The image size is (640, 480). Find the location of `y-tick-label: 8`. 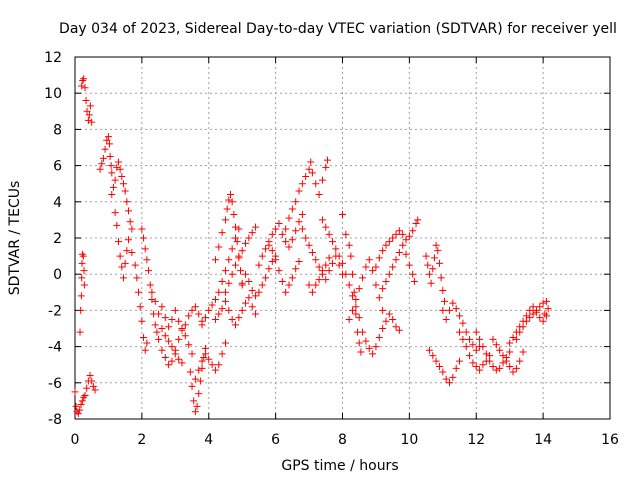

y-tick-label: 8 is located at coordinates (57, 130).